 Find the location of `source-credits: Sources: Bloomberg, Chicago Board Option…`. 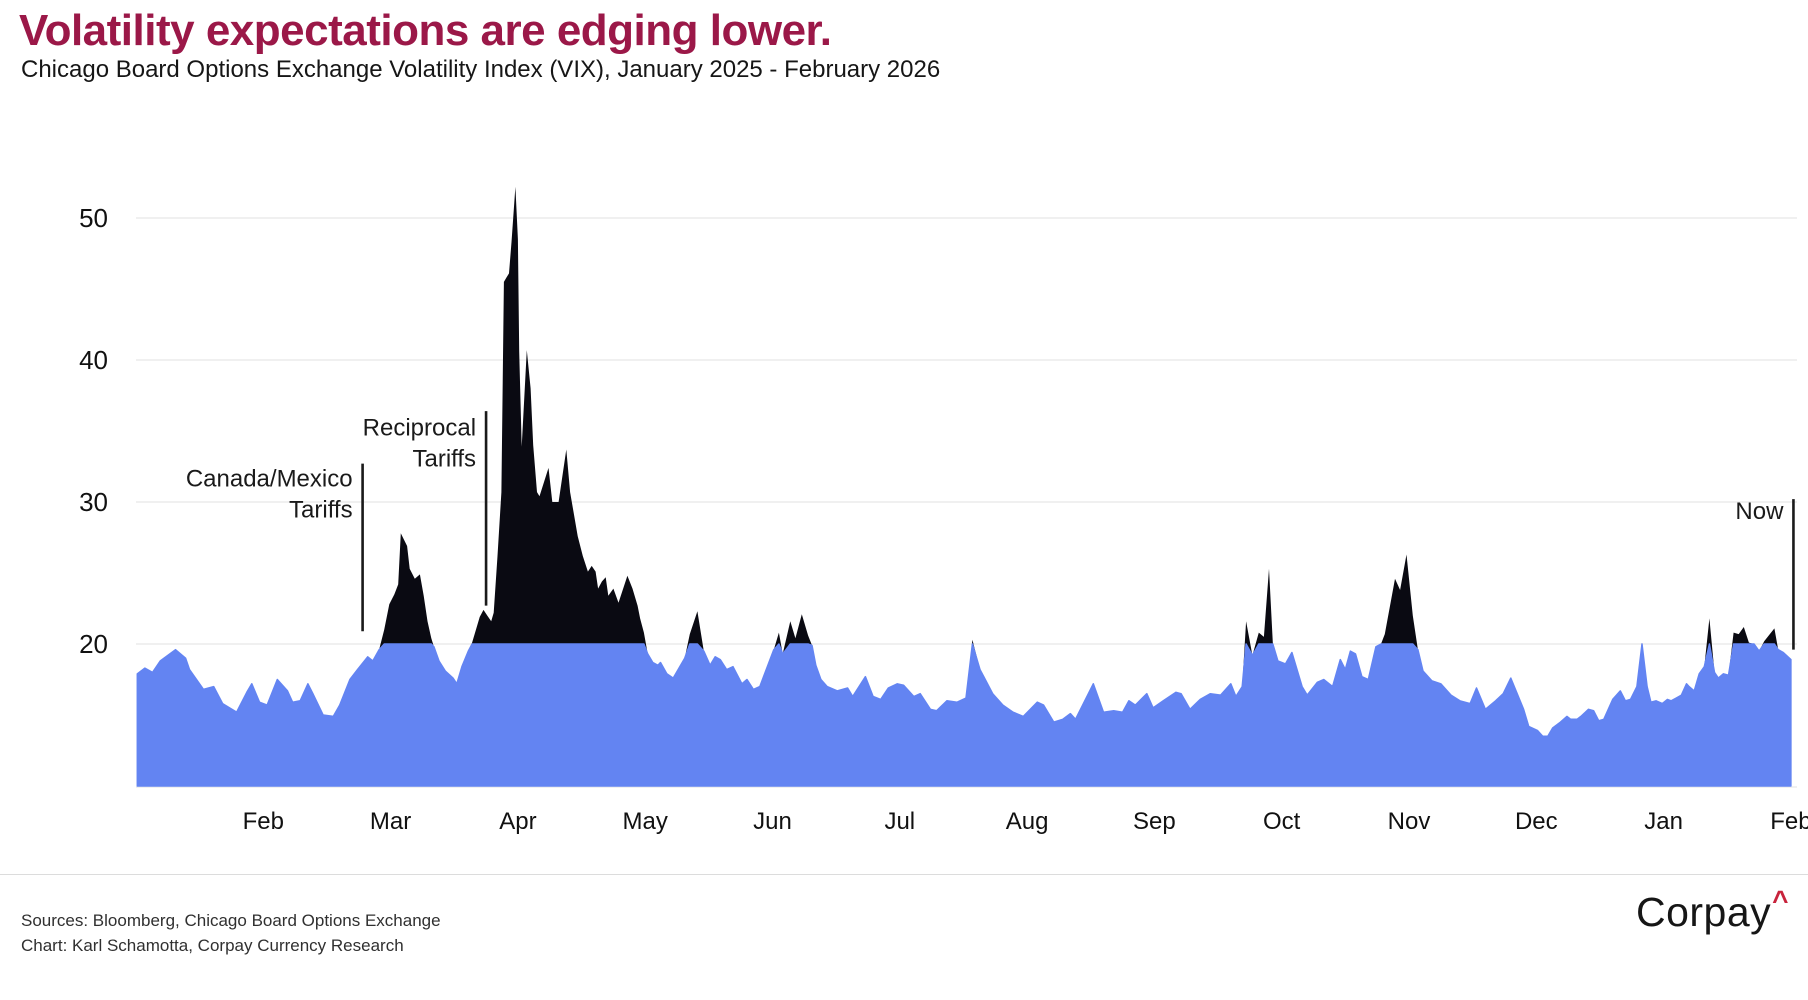

source-credits: Sources: Bloomberg, Chicago Board Option… is located at coordinates (231, 933).